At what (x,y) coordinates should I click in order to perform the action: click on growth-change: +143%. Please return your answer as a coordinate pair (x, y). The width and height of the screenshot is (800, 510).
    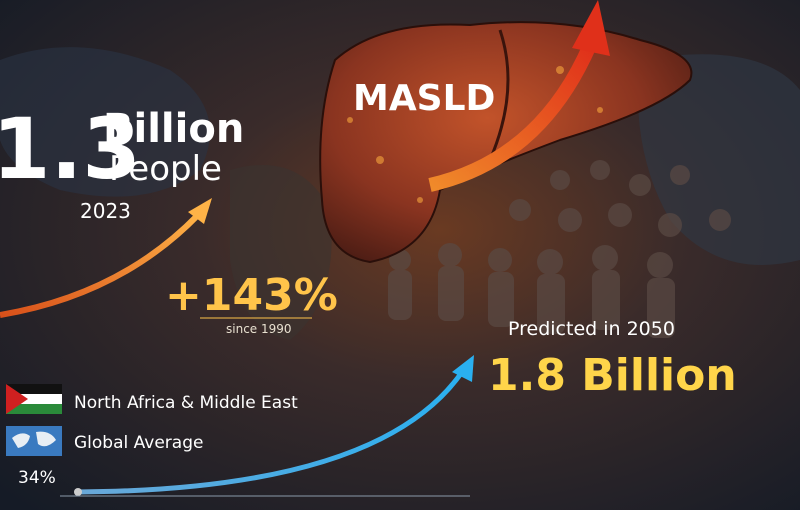
    Looking at the image, I should click on (251, 295).